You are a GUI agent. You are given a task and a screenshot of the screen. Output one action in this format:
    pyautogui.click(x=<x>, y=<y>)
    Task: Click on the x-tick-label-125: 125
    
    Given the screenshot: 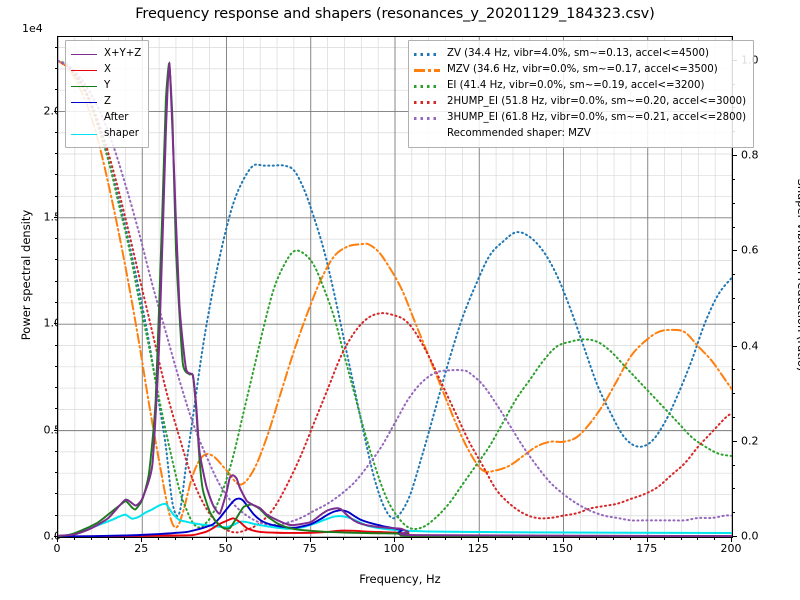 What is the action you would take?
    pyautogui.click(x=478, y=548)
    